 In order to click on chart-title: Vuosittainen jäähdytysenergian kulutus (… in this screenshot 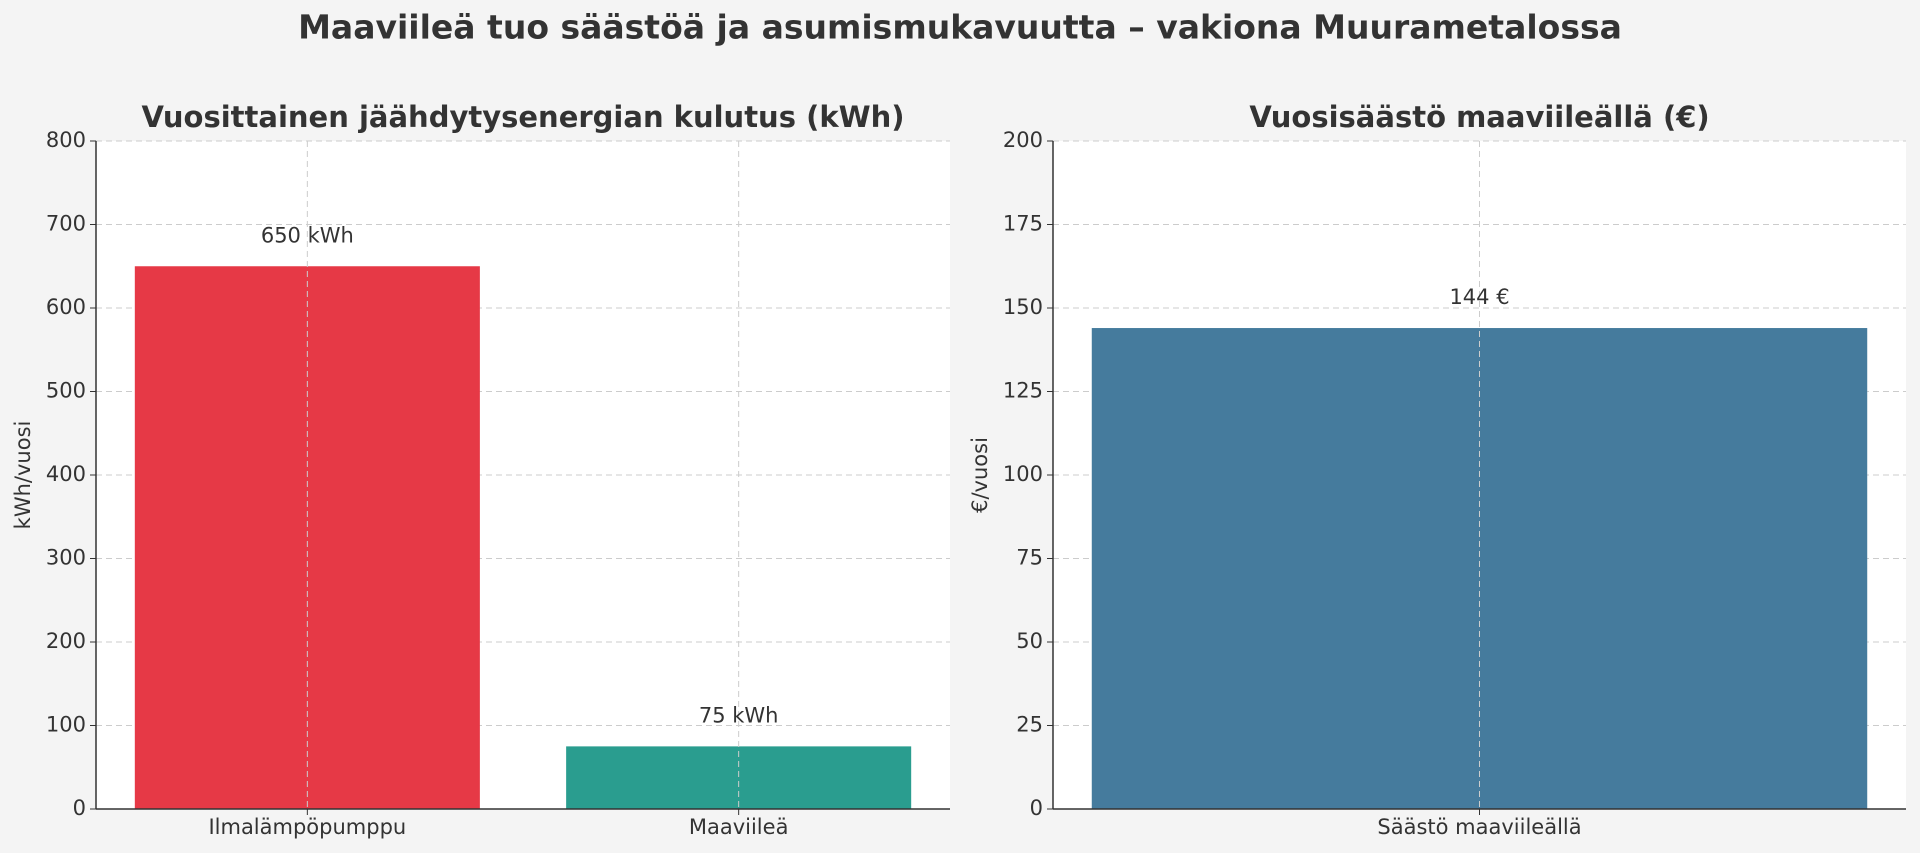, I will do `click(523, 117)`.